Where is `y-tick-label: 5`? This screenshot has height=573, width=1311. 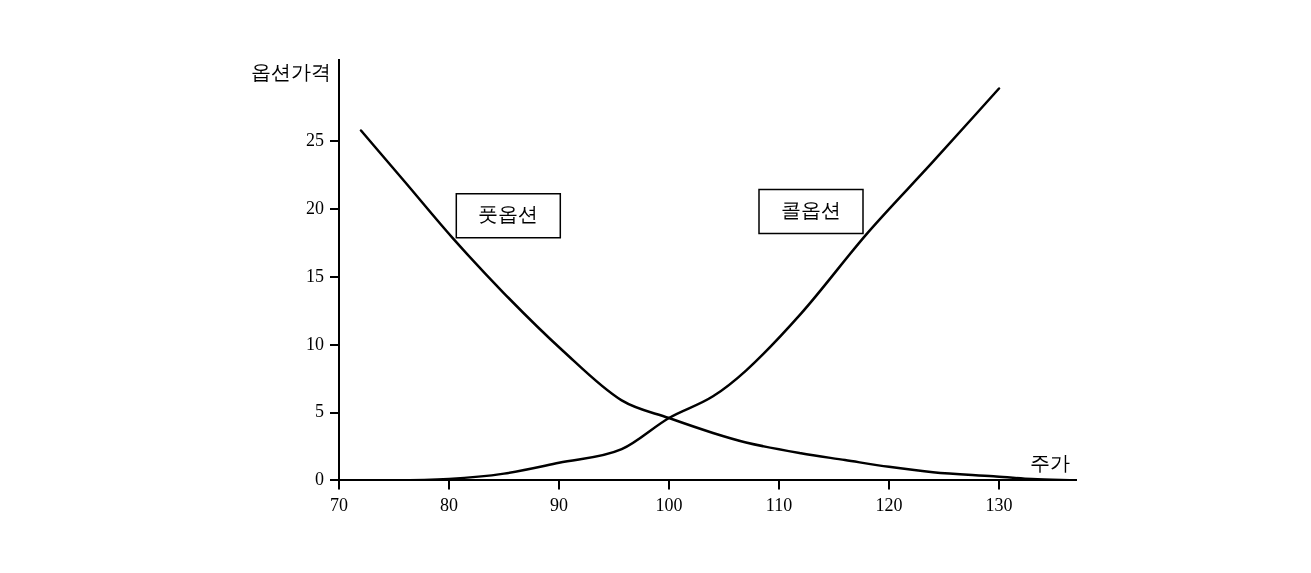
y-tick-label: 5 is located at coordinates (319, 411).